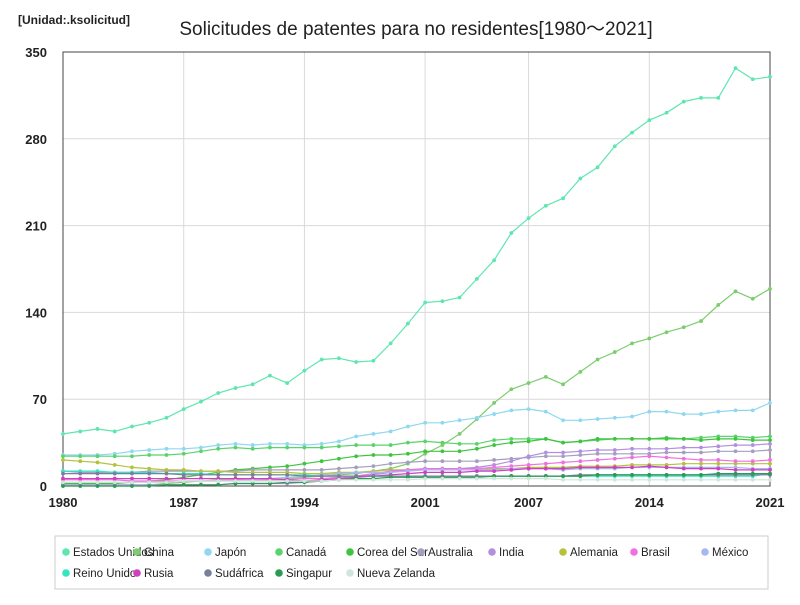 The height and width of the screenshot is (605, 800). I want to click on legend-item: Australia, so click(445, 553).